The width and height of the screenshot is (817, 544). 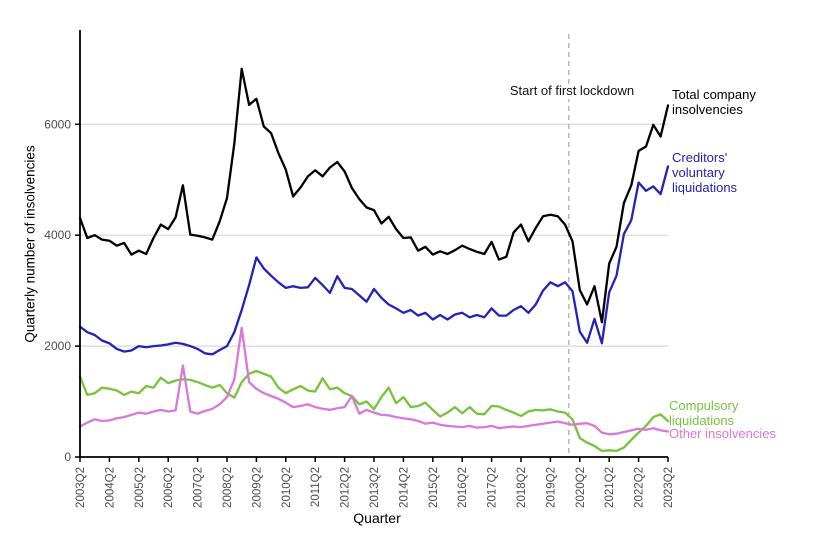 I want to click on y-tick-label: 6000, so click(x=57, y=124).